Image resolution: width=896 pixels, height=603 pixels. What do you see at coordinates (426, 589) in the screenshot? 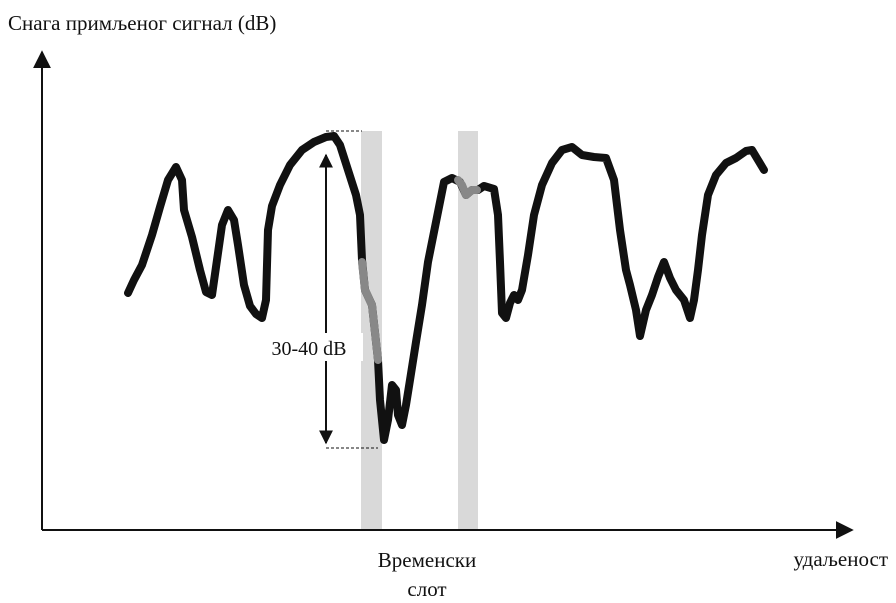
I see `time-slot-label-line2: слот` at bounding box center [426, 589].